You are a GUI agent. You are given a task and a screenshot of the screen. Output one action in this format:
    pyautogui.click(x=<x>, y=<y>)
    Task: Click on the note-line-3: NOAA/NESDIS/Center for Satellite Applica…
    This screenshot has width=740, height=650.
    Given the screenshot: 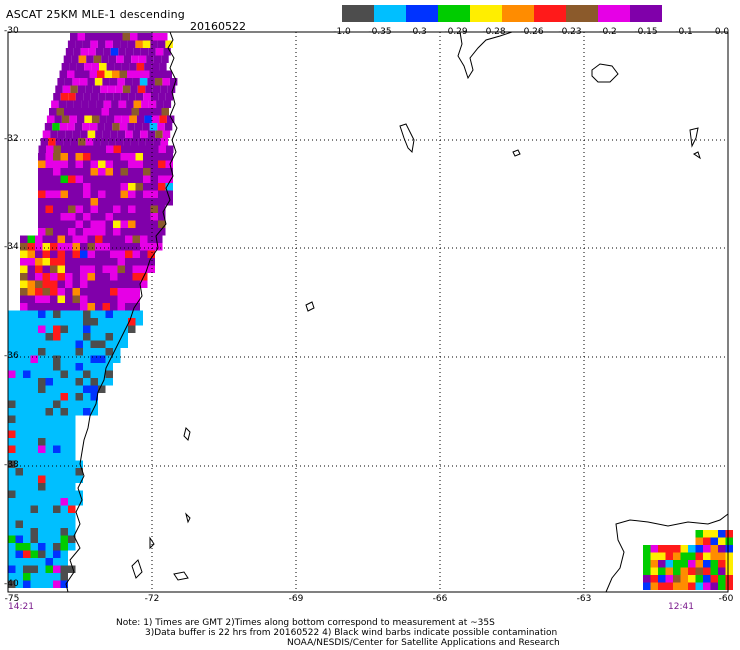 What is the action you would take?
    pyautogui.click(x=423, y=643)
    